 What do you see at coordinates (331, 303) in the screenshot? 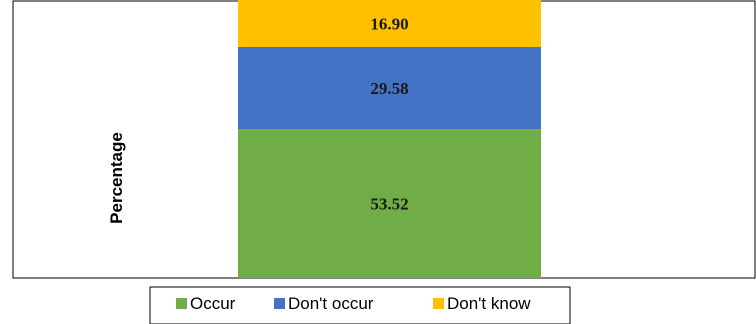
I see `legend-label-1: Don't occur` at bounding box center [331, 303].